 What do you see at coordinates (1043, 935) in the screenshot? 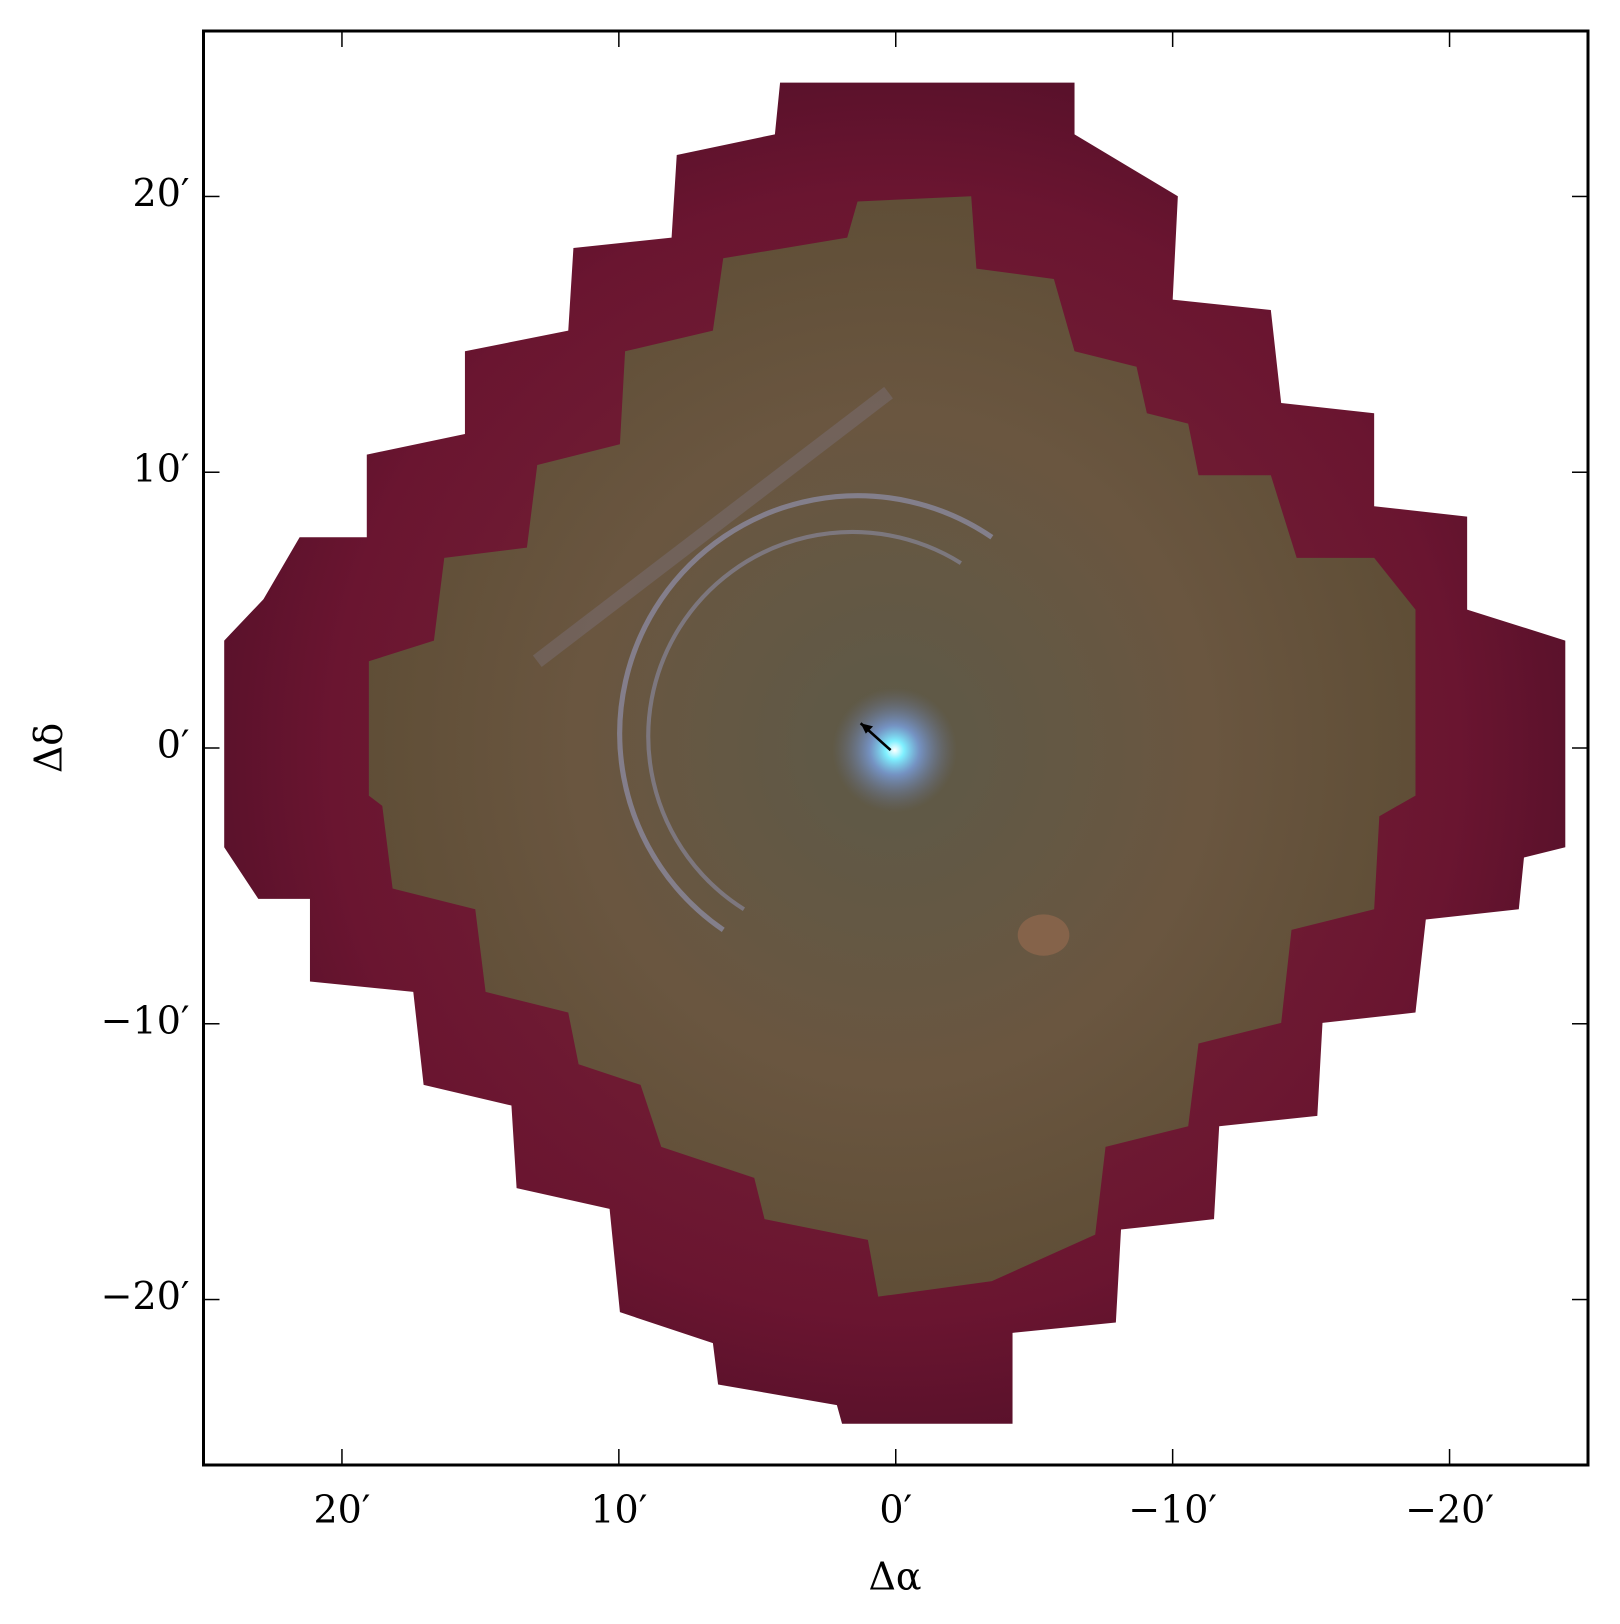
I see `blob` at bounding box center [1043, 935].